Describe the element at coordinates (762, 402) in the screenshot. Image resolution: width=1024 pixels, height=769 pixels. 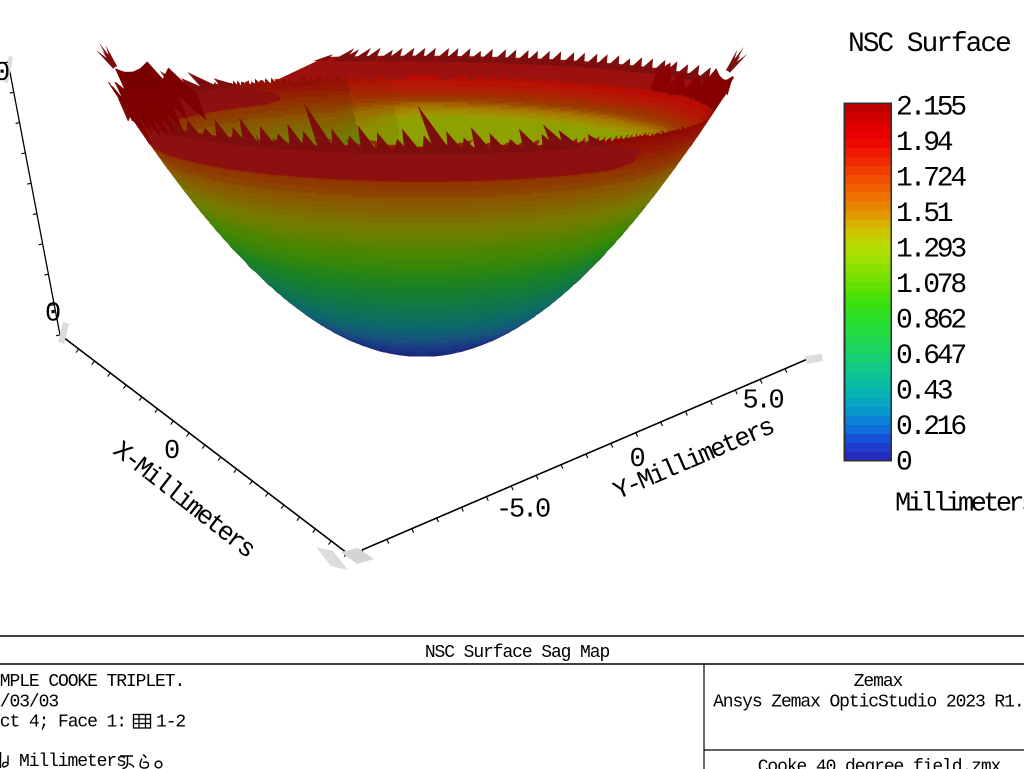
I see `svg-text: 5.0` at that location.